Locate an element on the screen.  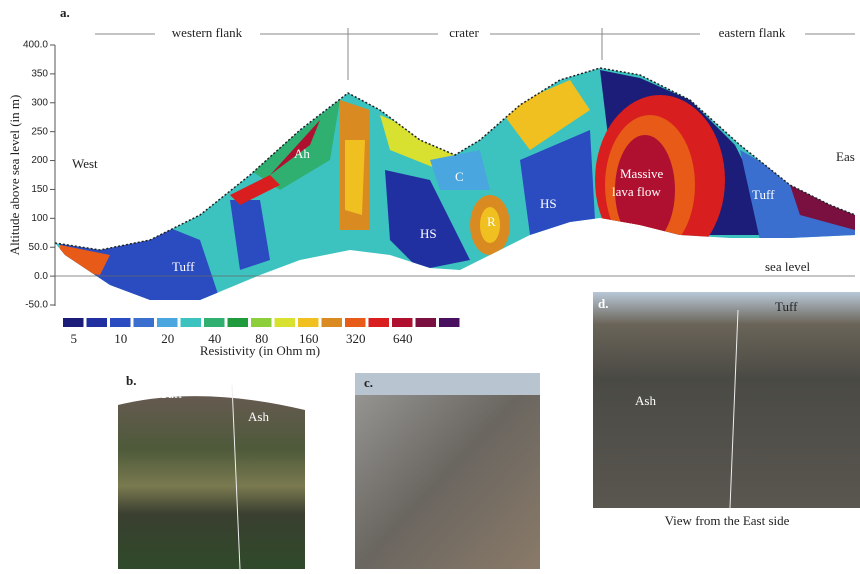
zone-label: eastern flank is located at coordinates (752, 32).